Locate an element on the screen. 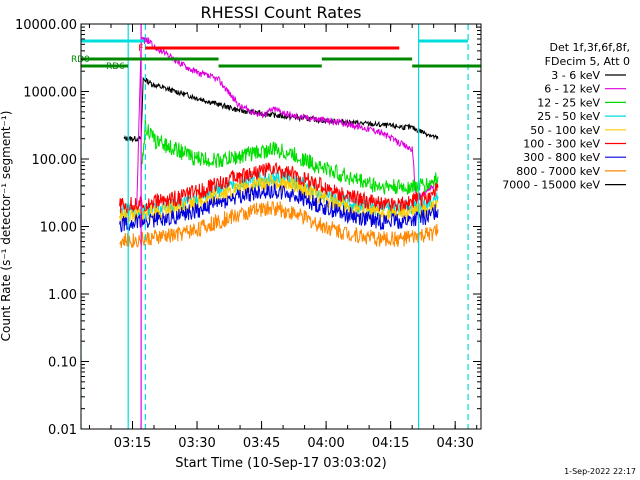  x-axis-label: Start Time (10-Sep-17 03:03:02) is located at coordinates (280, 463).